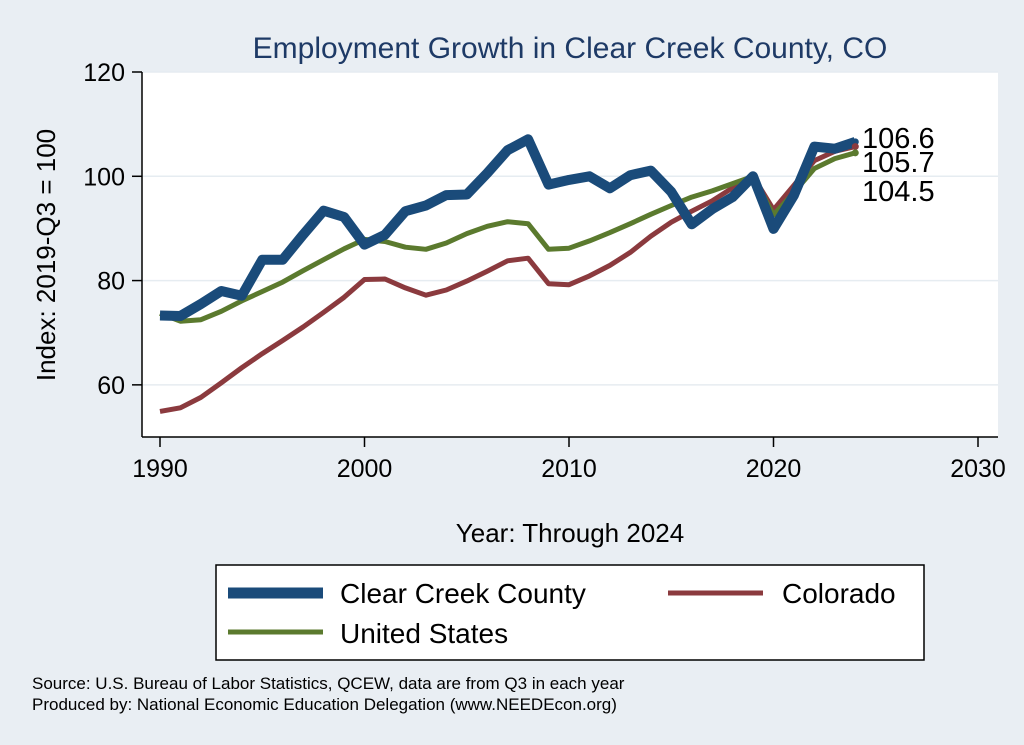 The height and width of the screenshot is (745, 1024). What do you see at coordinates (46, 255) in the screenshot?
I see `y-axis-label: Index: 2019-Q3 = 100` at bounding box center [46, 255].